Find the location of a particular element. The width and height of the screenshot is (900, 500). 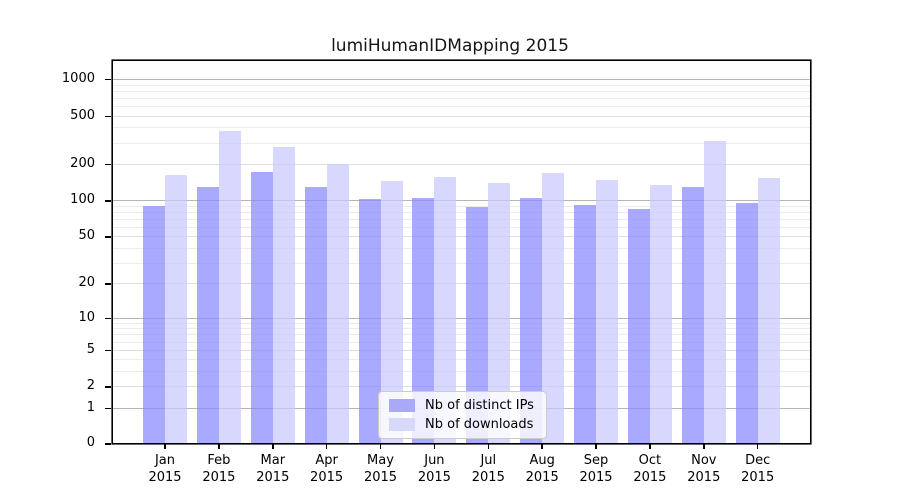

bar-ips-sep is located at coordinates (585, 324).